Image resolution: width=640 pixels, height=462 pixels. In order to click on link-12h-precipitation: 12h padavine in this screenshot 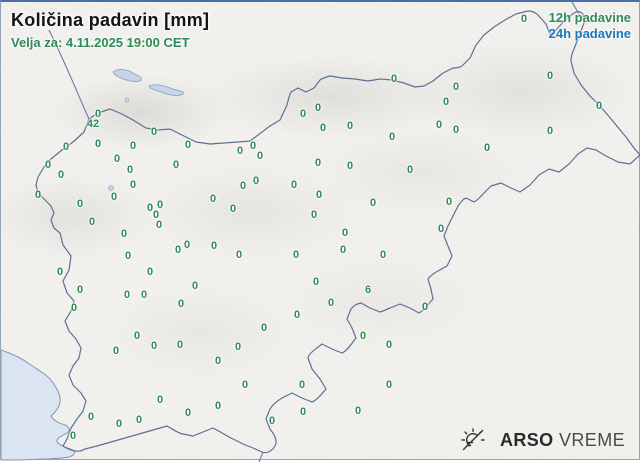, I will do `click(589, 17)`.